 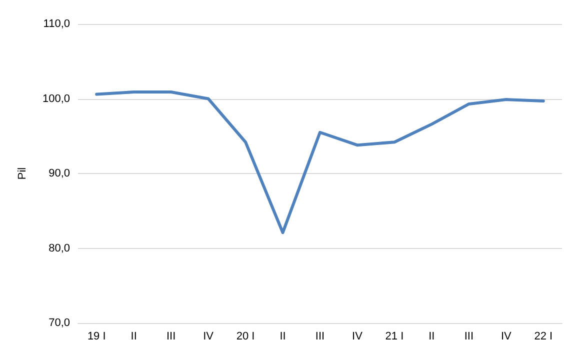 What do you see at coordinates (59, 248) in the screenshot?
I see `y-tick-label: 80,0` at bounding box center [59, 248].